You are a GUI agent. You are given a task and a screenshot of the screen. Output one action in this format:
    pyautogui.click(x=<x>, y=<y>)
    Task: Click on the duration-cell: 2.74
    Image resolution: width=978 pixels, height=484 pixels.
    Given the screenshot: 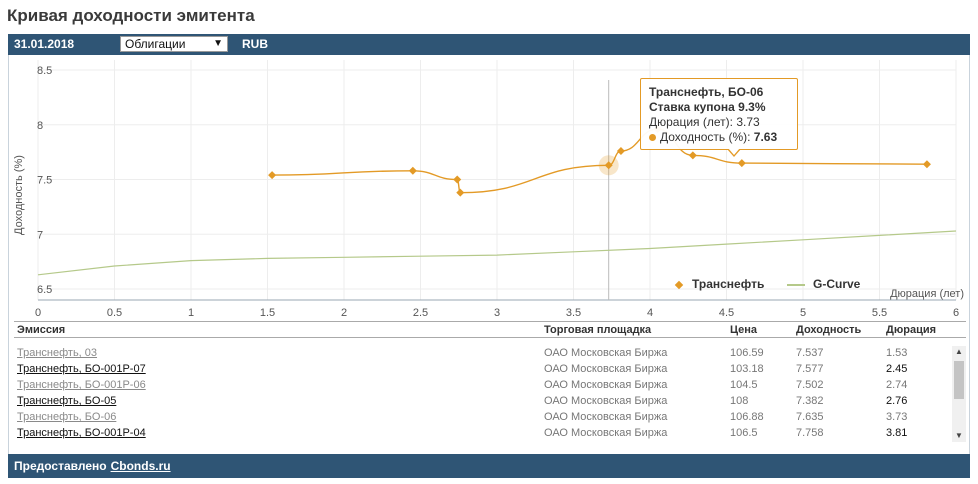 What is the action you would take?
    pyautogui.click(x=897, y=385)
    